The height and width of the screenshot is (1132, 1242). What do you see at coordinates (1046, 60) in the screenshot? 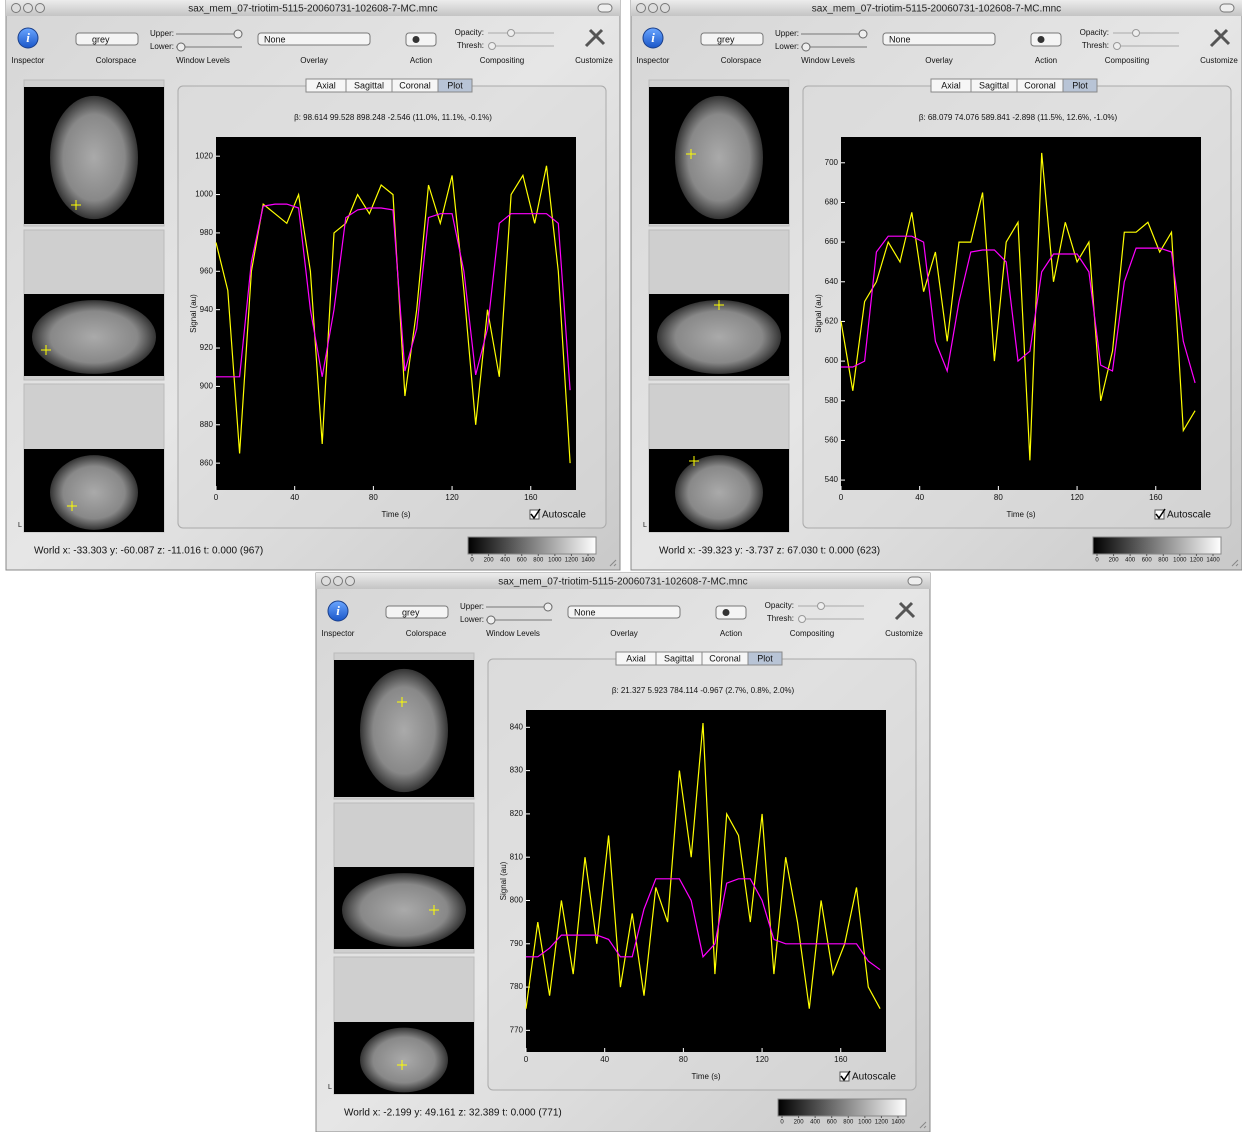
I see `toolbar-label: Action` at bounding box center [1046, 60].